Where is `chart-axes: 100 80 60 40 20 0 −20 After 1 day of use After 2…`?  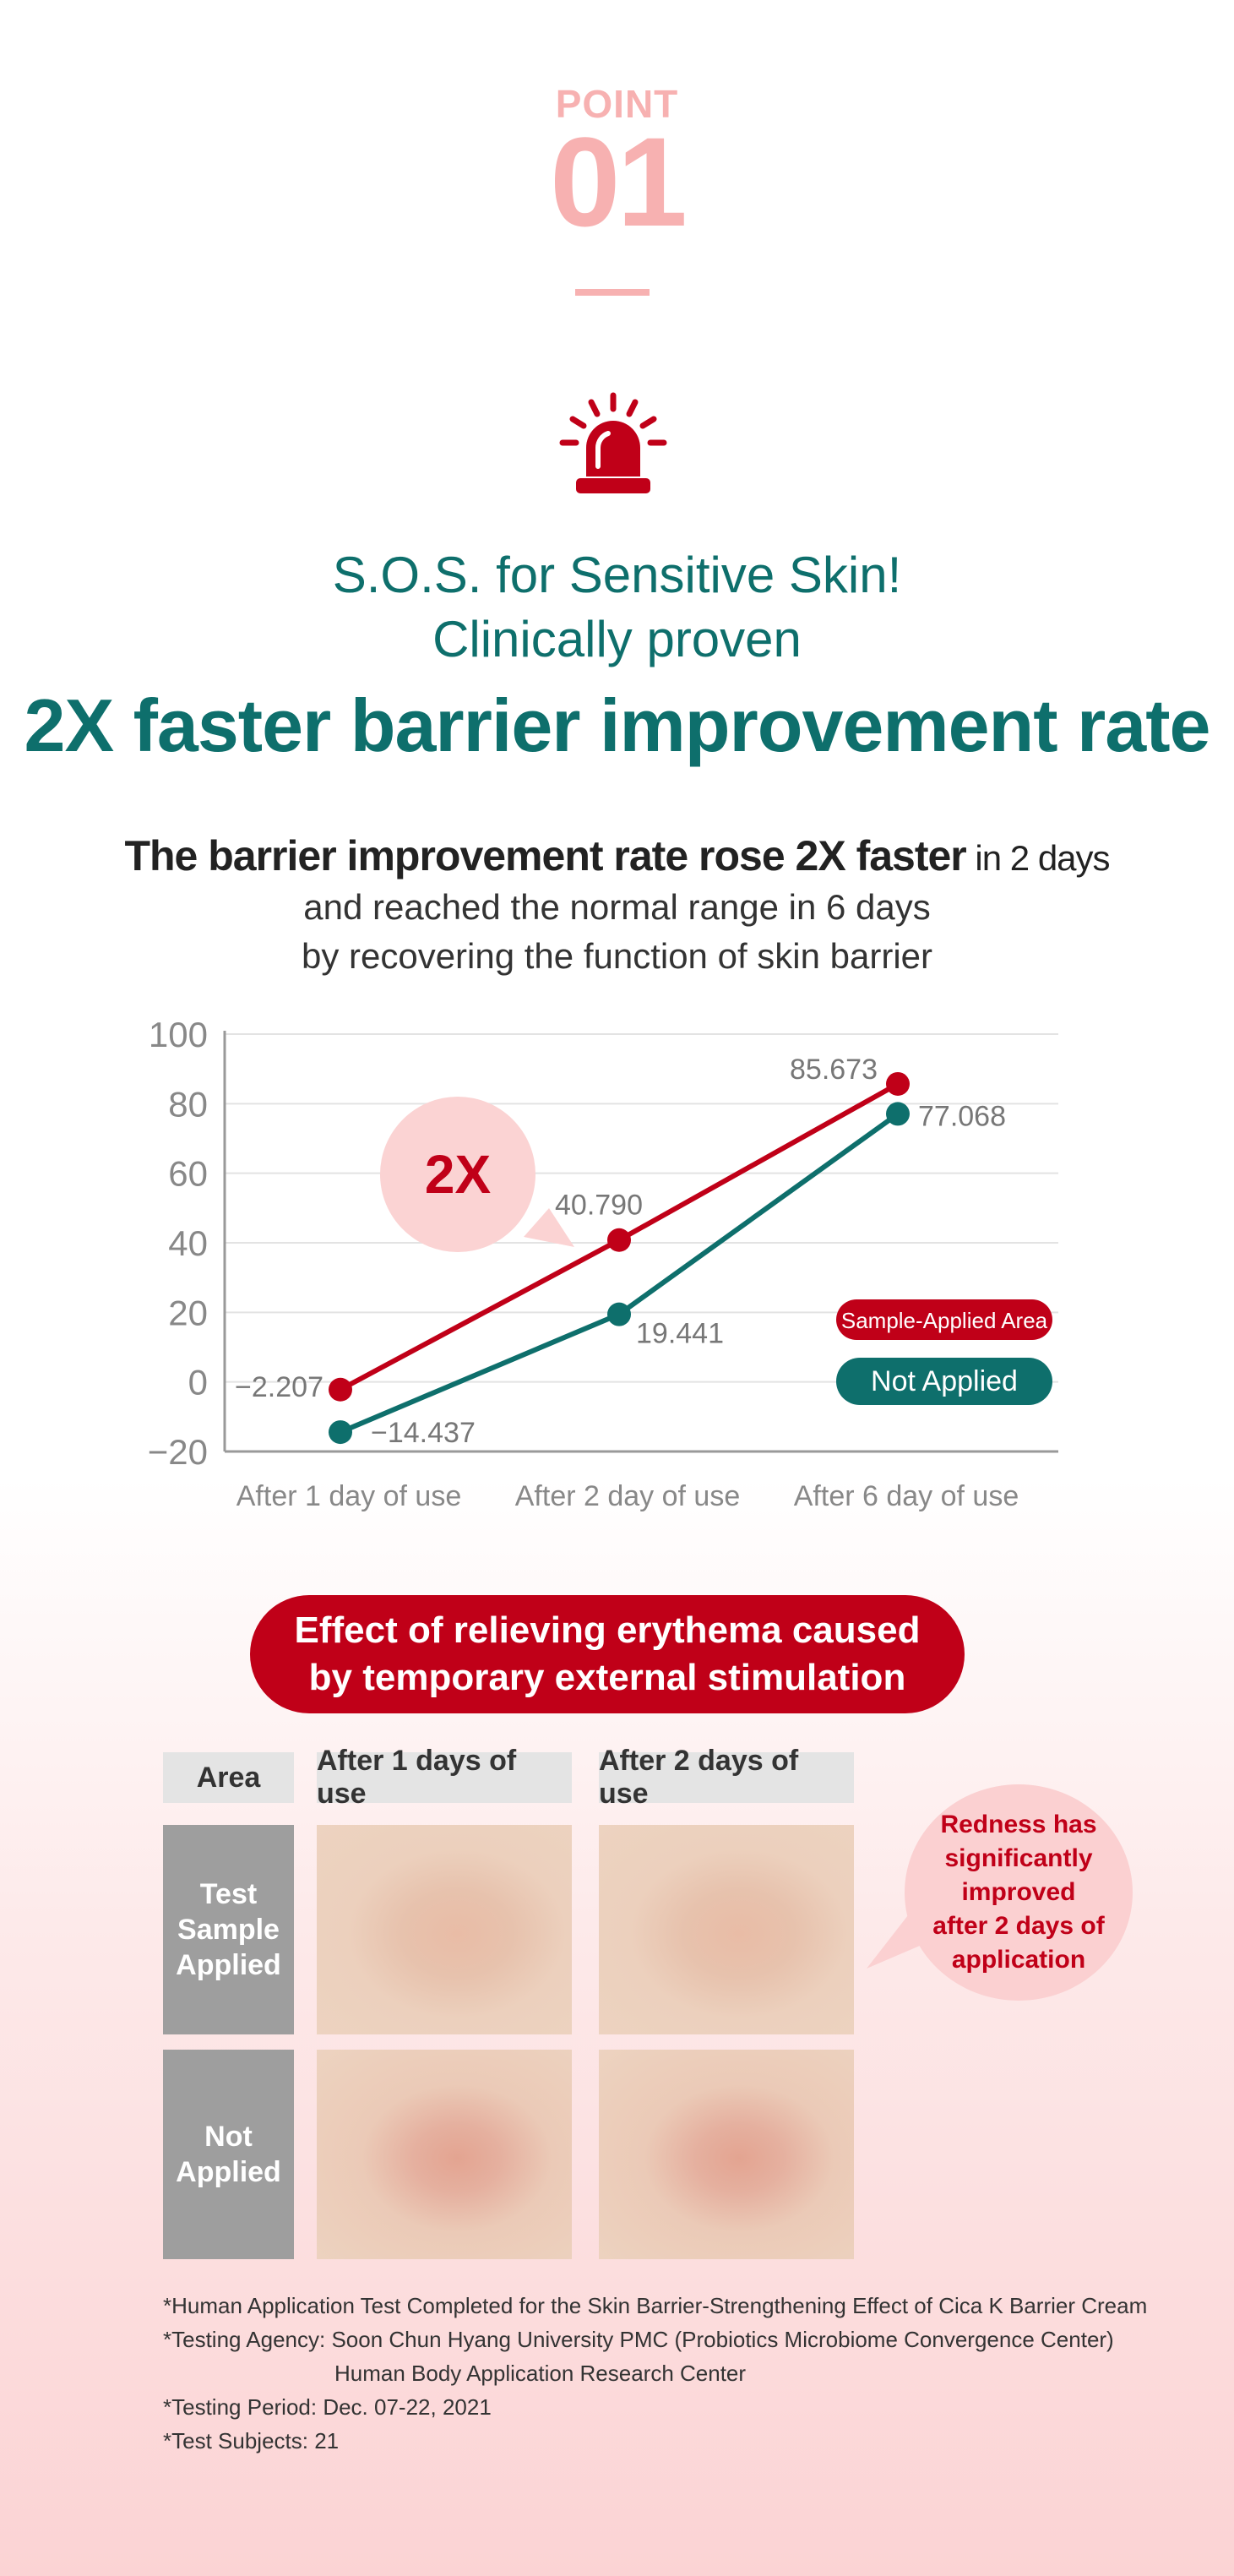 chart-axes: 100 80 60 40 20 0 −20 After 1 day of use After 2… is located at coordinates (603, 1263).